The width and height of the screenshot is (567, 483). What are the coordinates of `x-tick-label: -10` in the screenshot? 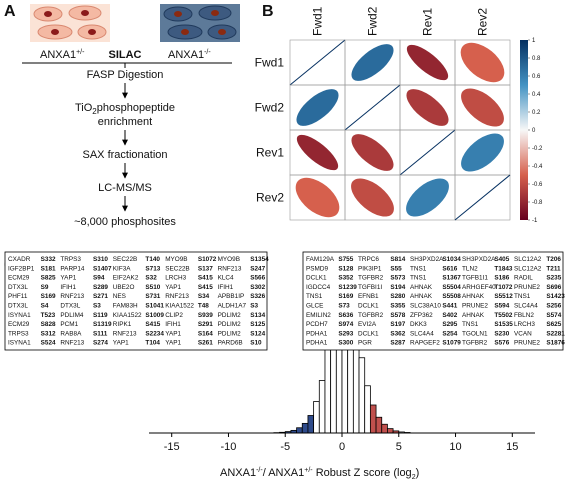 It's located at (229, 447).